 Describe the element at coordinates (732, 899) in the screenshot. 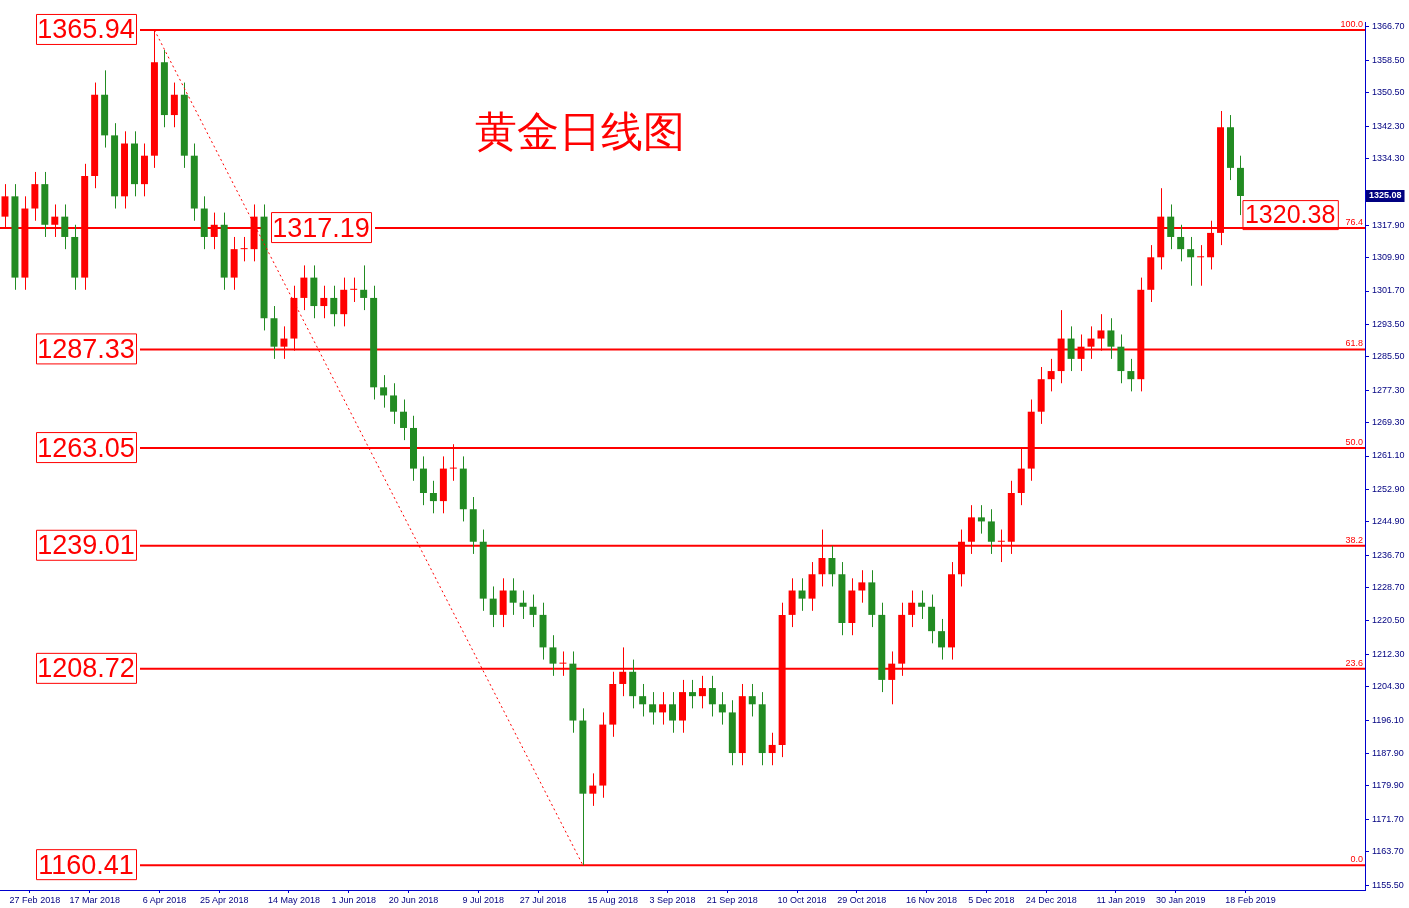

I see `x-tick-label: 21 Sep 2018` at that location.